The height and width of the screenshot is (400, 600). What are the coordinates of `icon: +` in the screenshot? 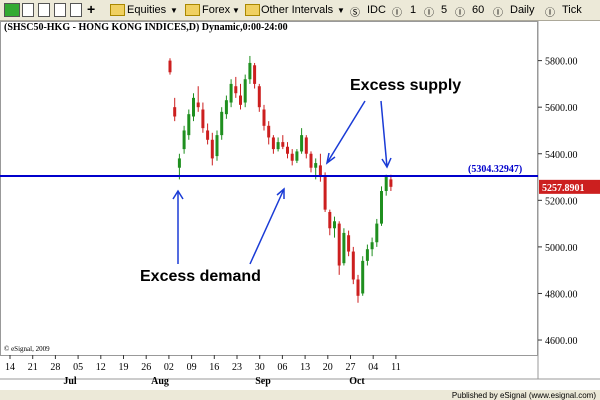 It's located at (91, 9).